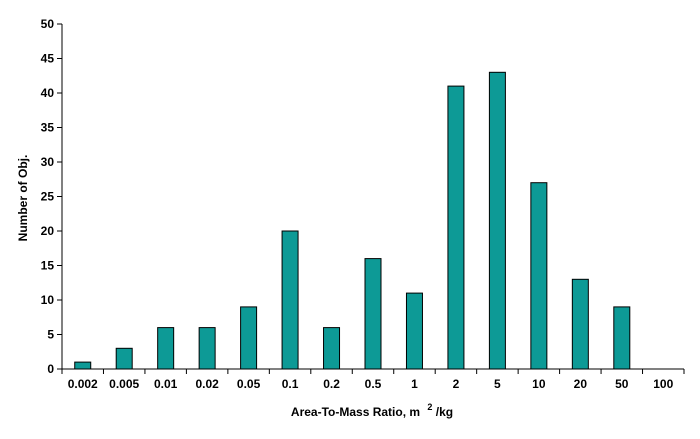 The image size is (700, 439). I want to click on y-tick-label: 10, so click(48, 300).